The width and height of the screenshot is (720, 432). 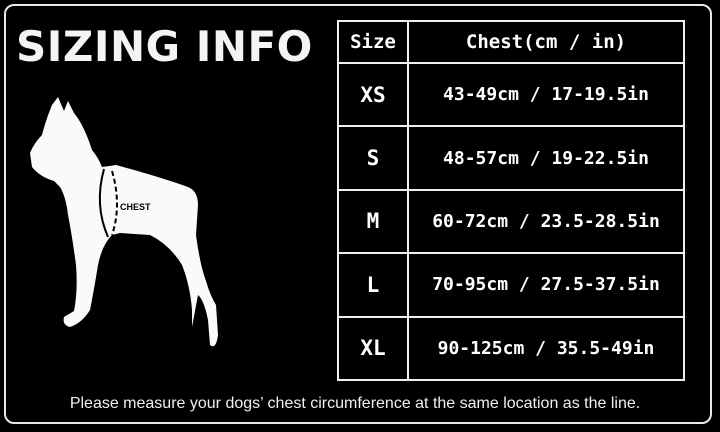 I want to click on table-row: S 48-57cm / 19-22.5in, so click(x=511, y=158).